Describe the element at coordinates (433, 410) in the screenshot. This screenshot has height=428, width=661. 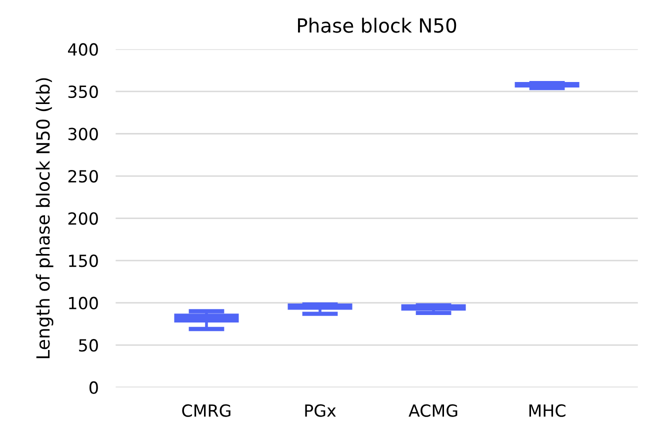
I see `x-tick-label: ACMG` at that location.